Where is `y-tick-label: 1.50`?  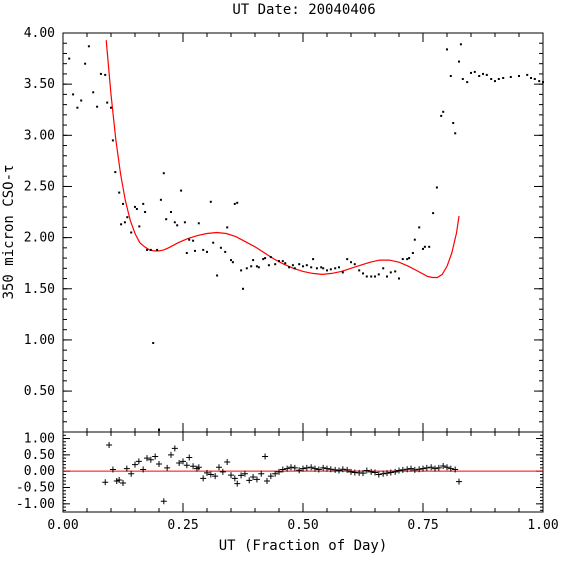 y-tick-label: 1.50 is located at coordinates (39, 289).